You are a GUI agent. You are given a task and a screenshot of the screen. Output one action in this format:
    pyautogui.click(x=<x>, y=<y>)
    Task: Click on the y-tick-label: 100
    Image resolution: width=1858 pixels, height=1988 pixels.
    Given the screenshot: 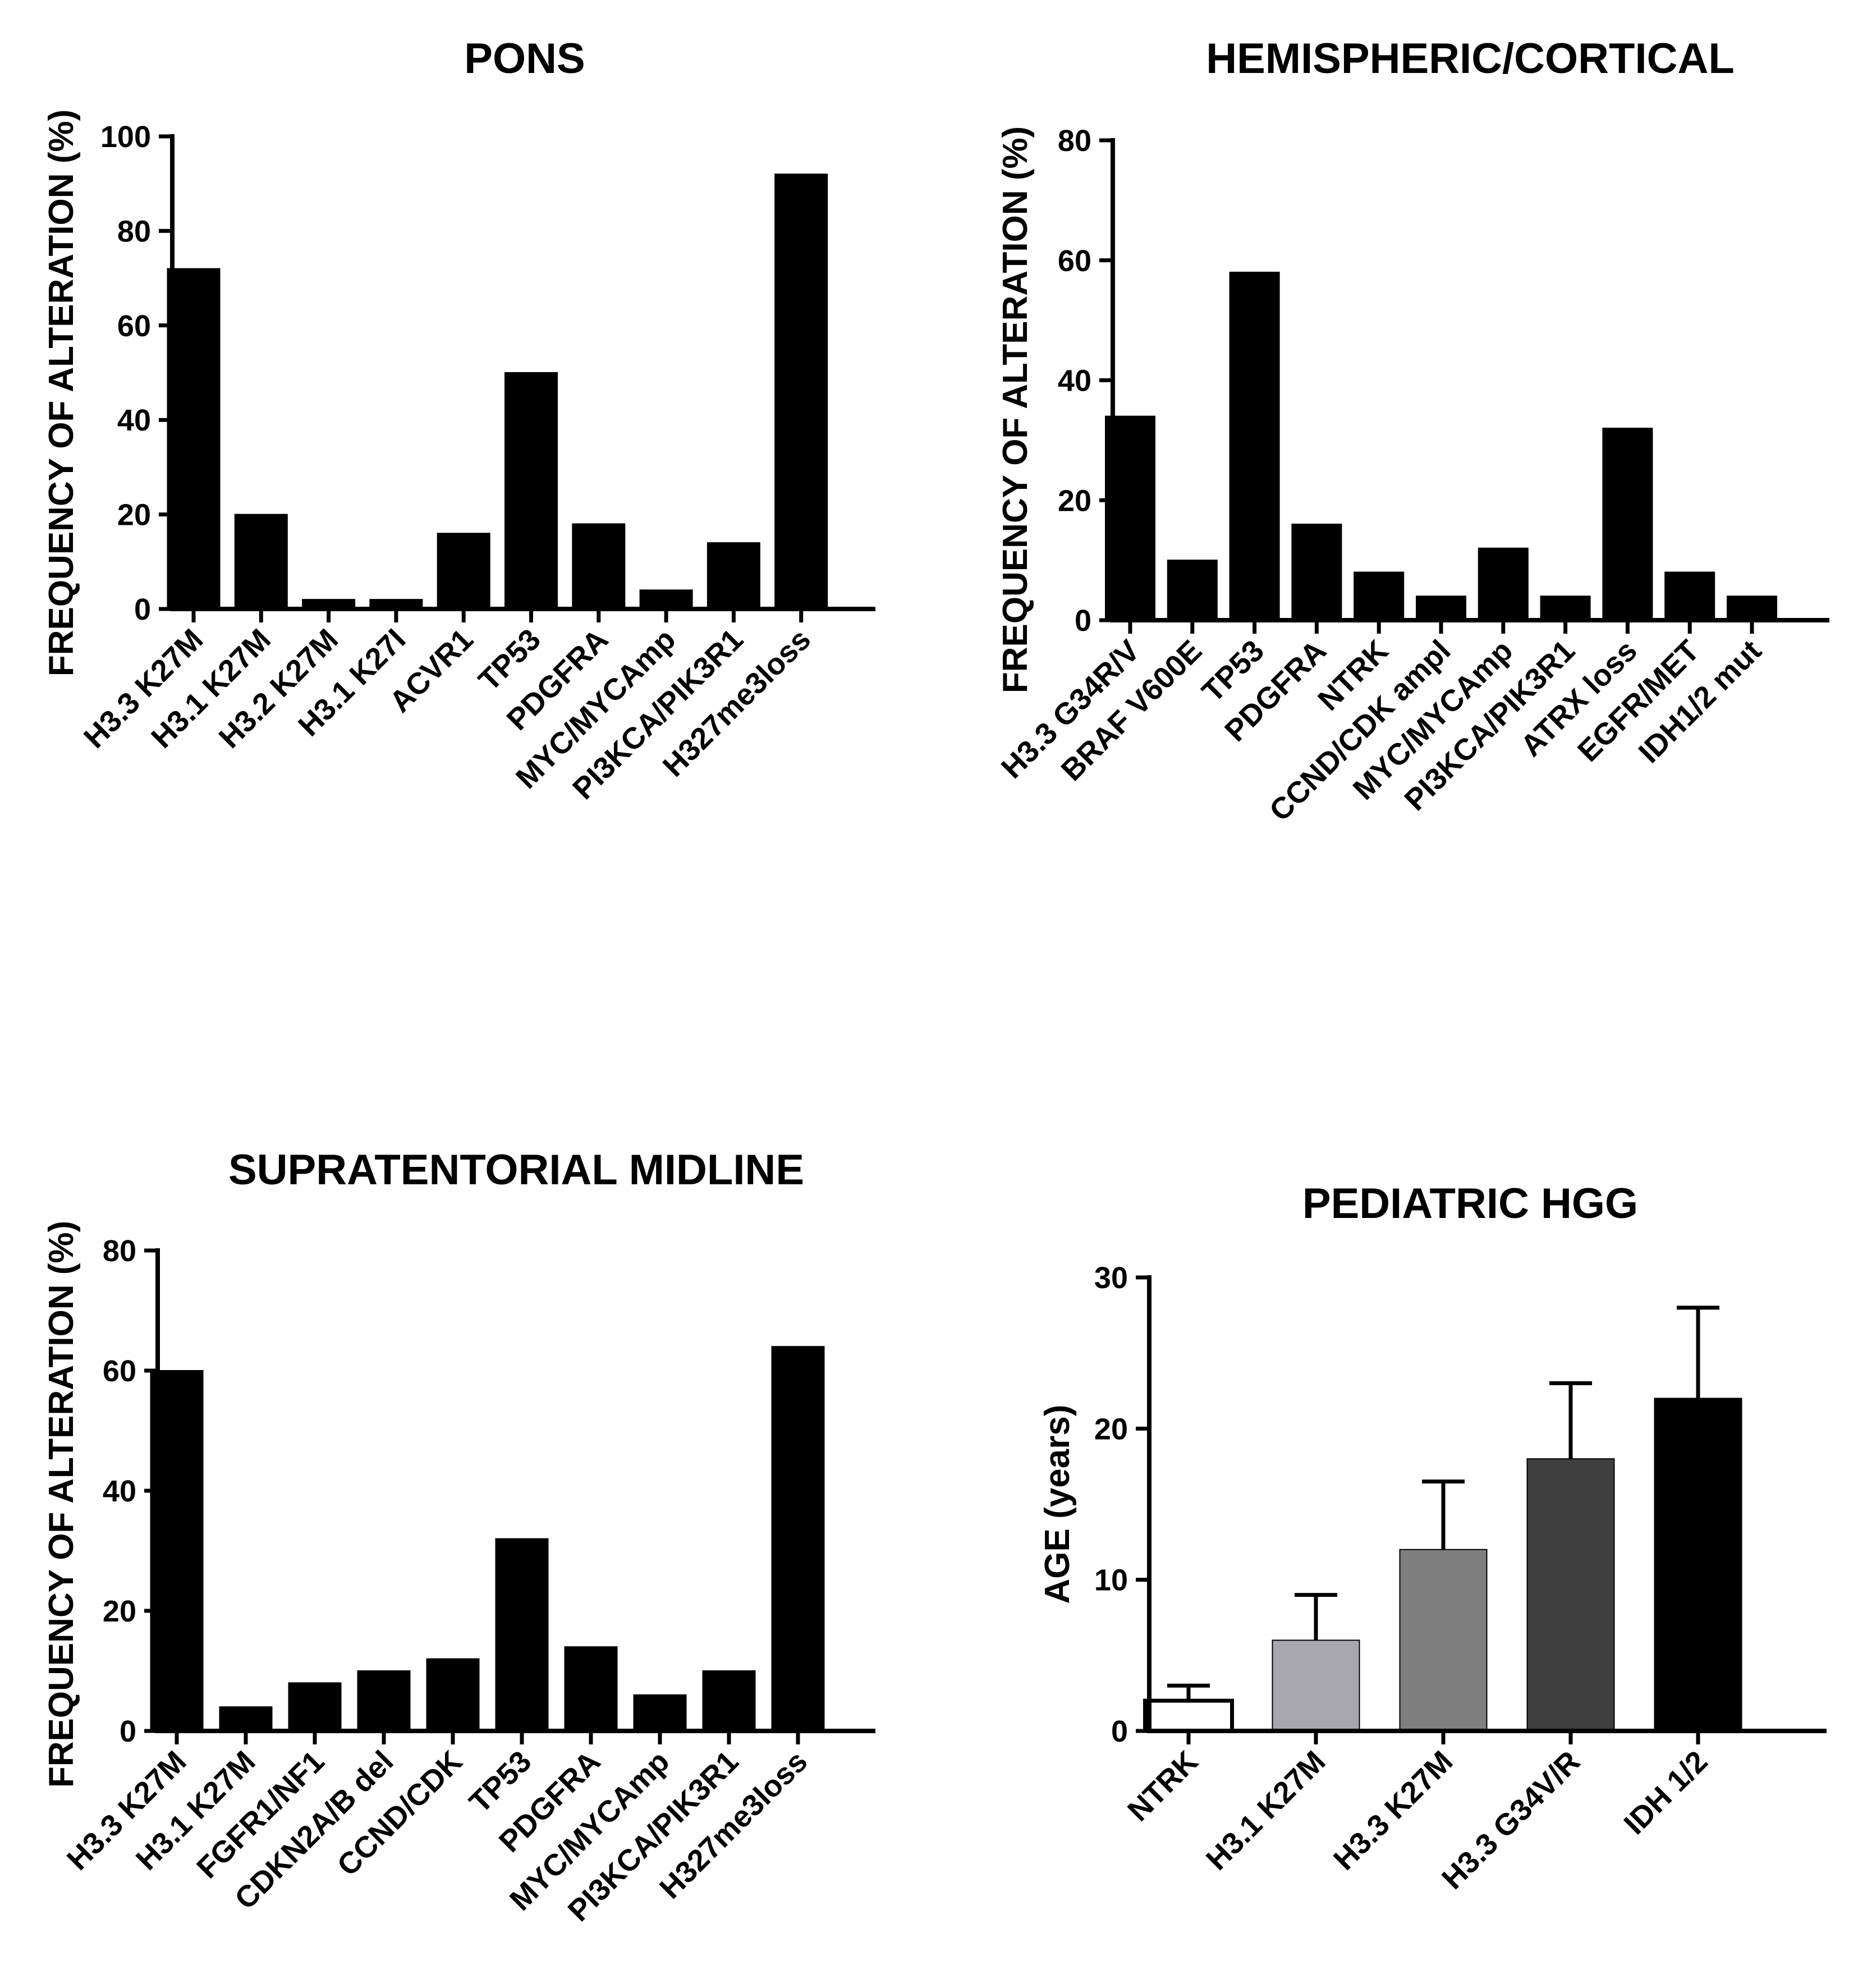 What is the action you would take?
    pyautogui.click(x=126, y=137)
    